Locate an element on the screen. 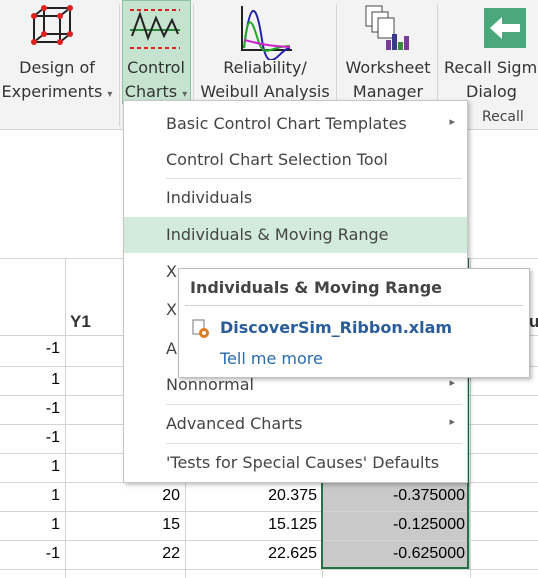  header-cell: u is located at coordinates (533, 321).